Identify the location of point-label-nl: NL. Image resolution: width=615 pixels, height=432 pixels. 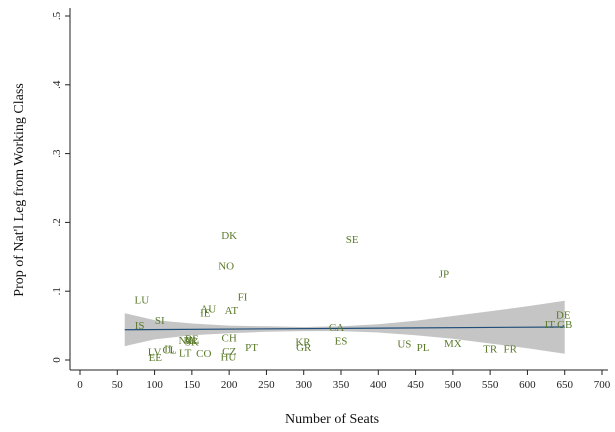
(192, 341).